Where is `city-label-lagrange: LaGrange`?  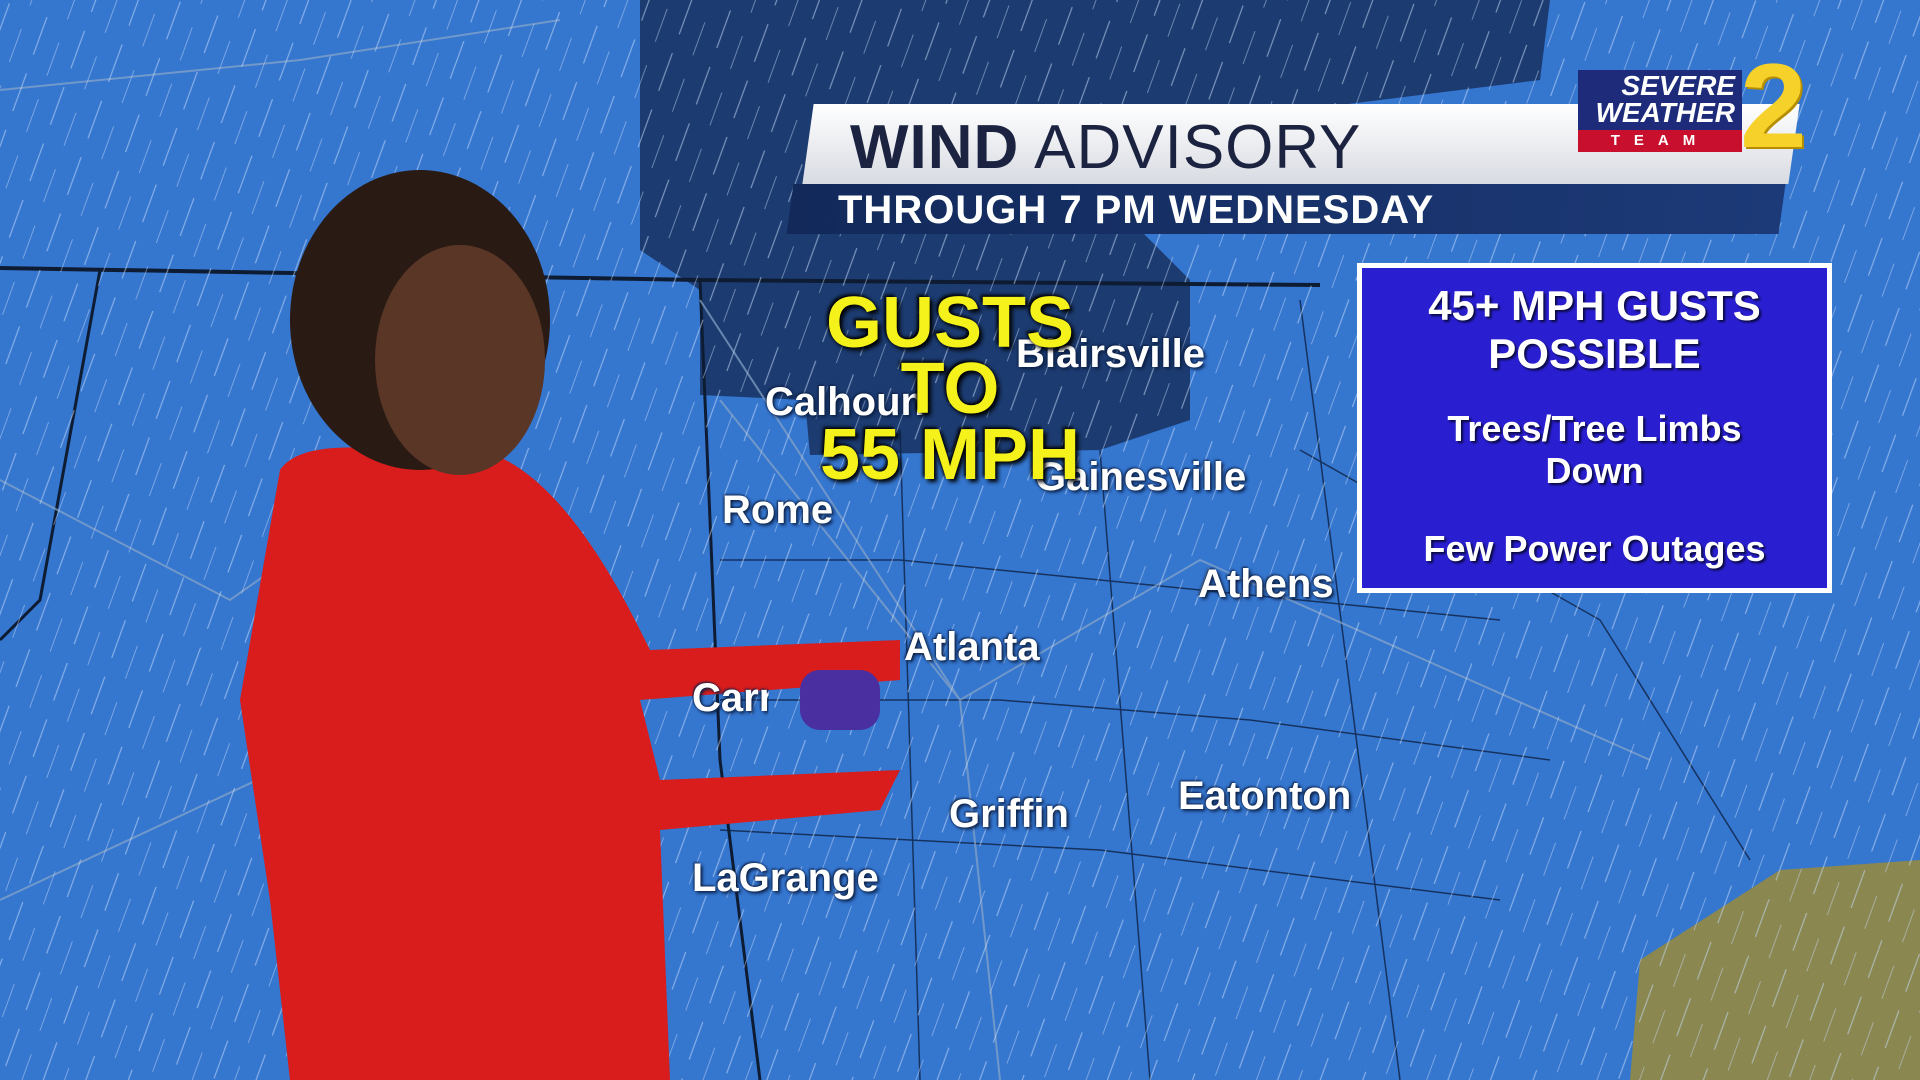 city-label-lagrange: LaGrange is located at coordinates (785, 878).